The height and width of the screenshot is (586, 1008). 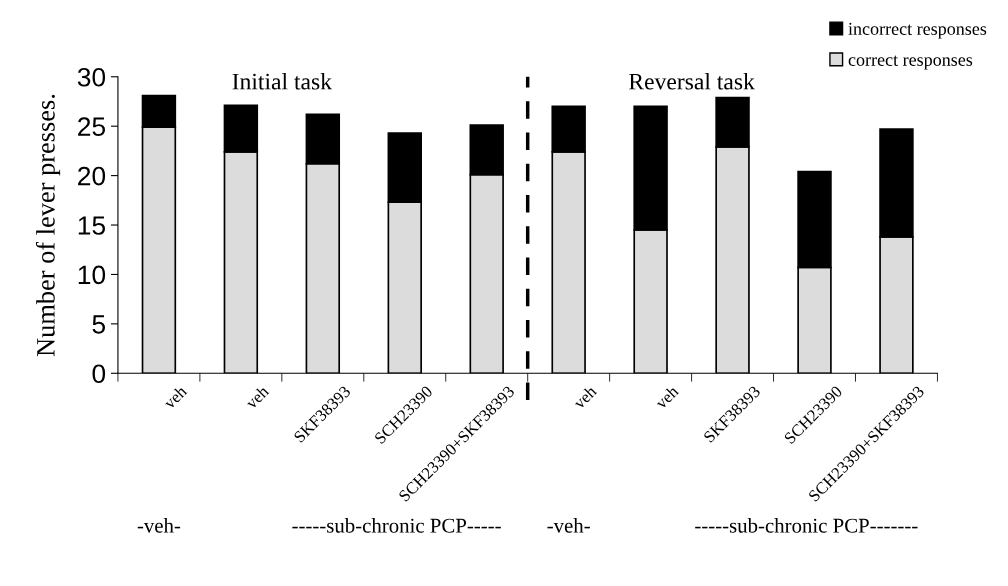 I want to click on y-tick-label: 30, so click(x=91, y=77).